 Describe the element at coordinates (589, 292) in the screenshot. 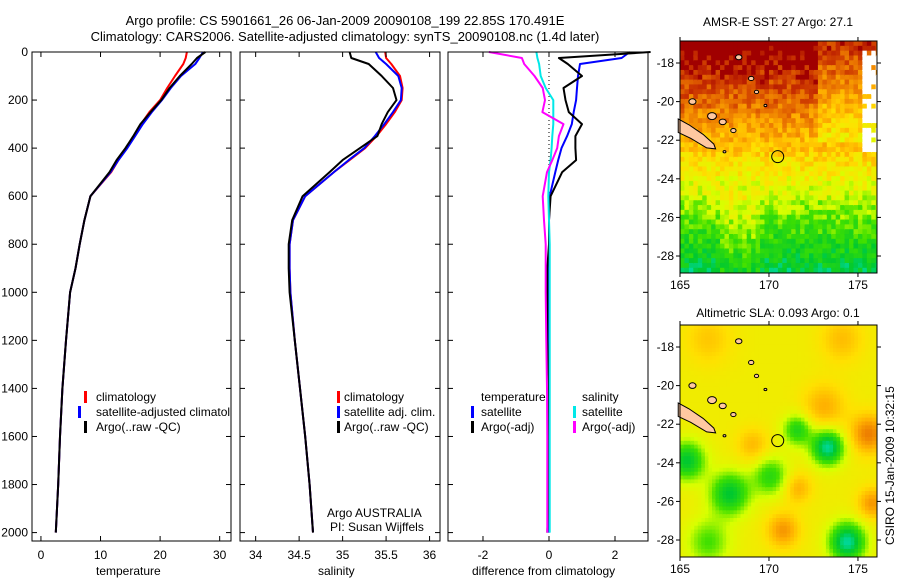

I see `series-line-temperature-satellite` at that location.